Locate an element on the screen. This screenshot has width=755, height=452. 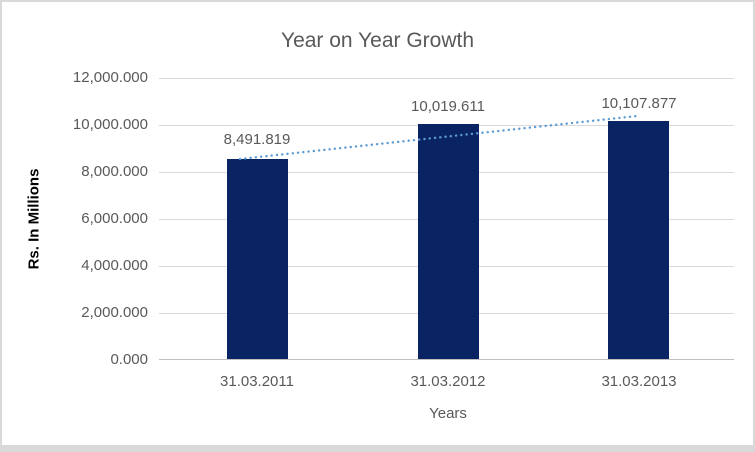
x-axis-line is located at coordinates (446, 359).